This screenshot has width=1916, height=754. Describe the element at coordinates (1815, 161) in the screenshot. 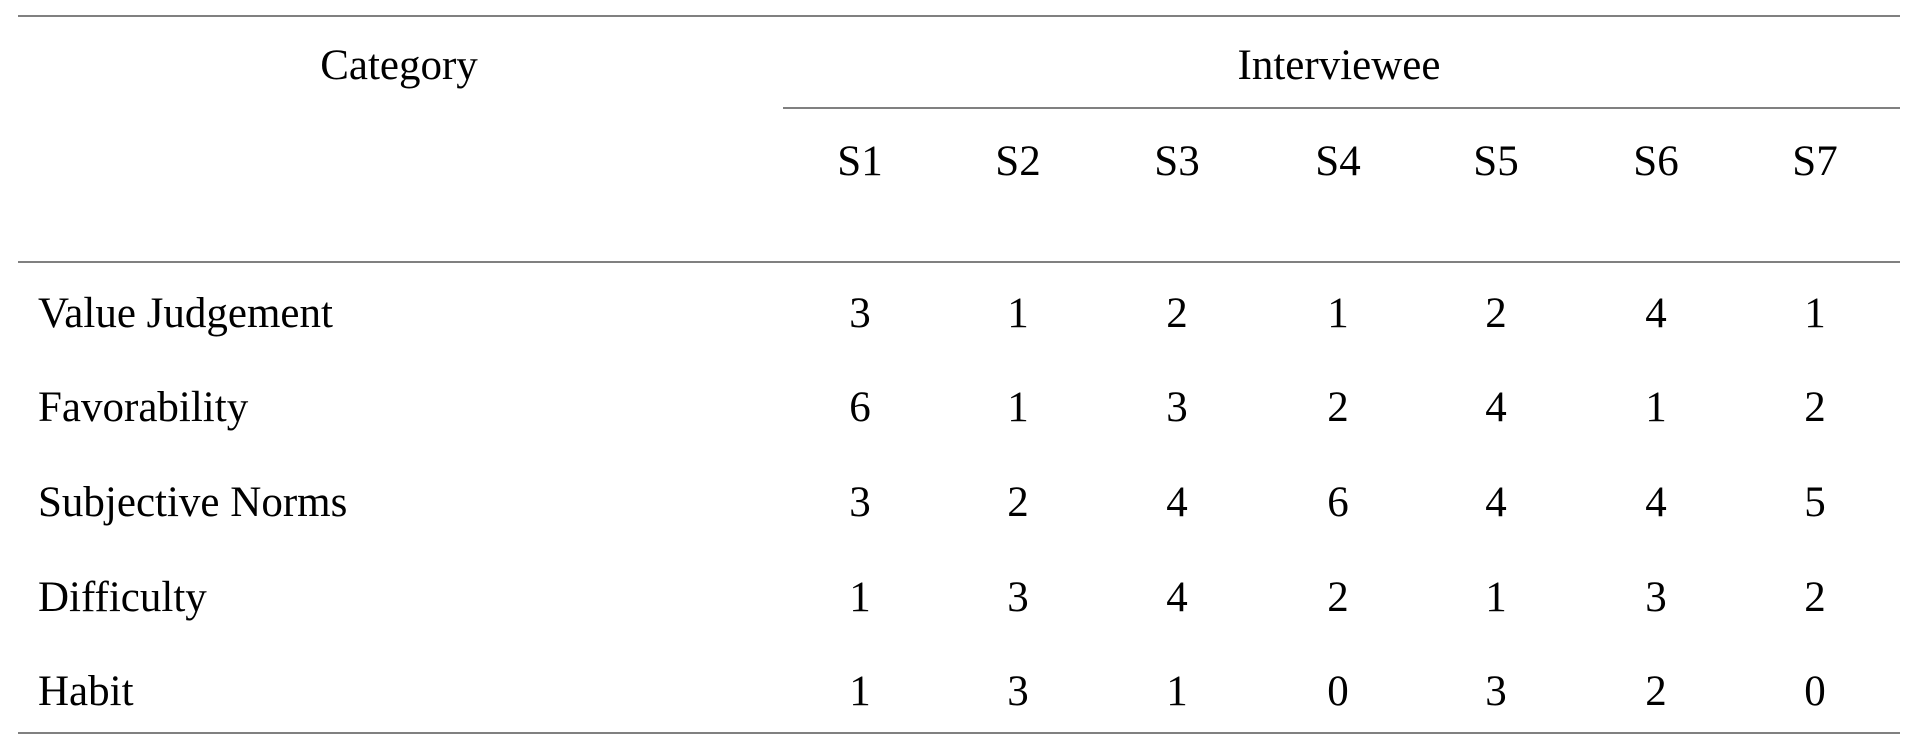

I see `column-header-s7: S7` at that location.